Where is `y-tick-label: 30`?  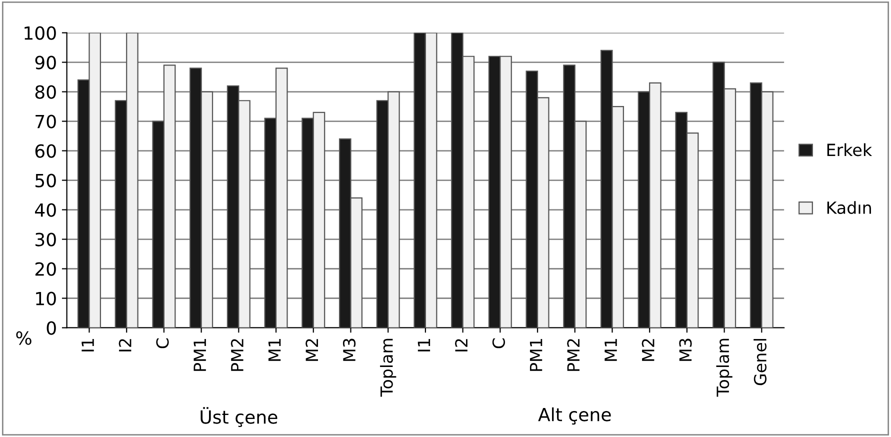 y-tick-label: 30 is located at coordinates (46, 239).